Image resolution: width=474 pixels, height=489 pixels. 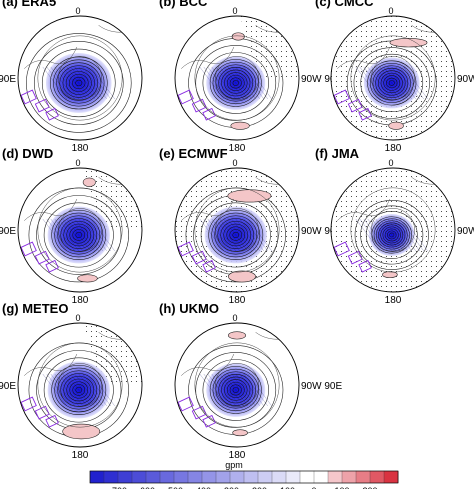 I want to click on colorbar-tick-label: -400, so click(x=202, y=487).